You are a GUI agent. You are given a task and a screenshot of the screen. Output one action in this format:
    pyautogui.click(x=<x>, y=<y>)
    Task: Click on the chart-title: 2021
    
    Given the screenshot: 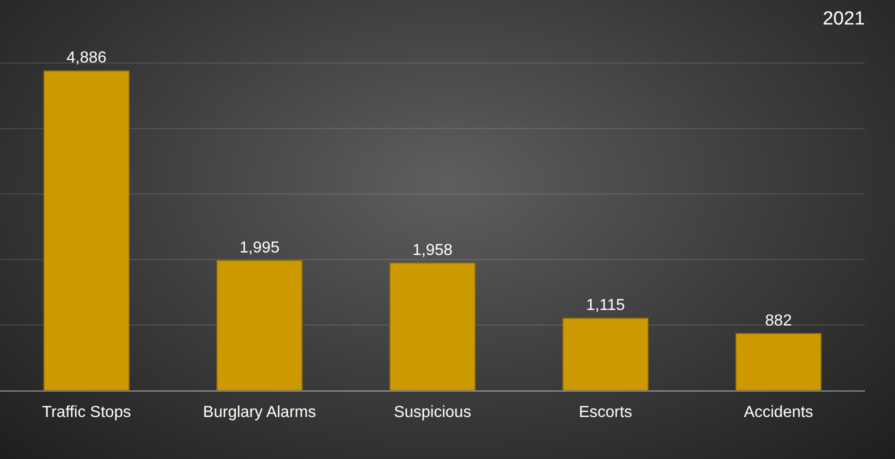 What is the action you would take?
    pyautogui.click(x=843, y=19)
    